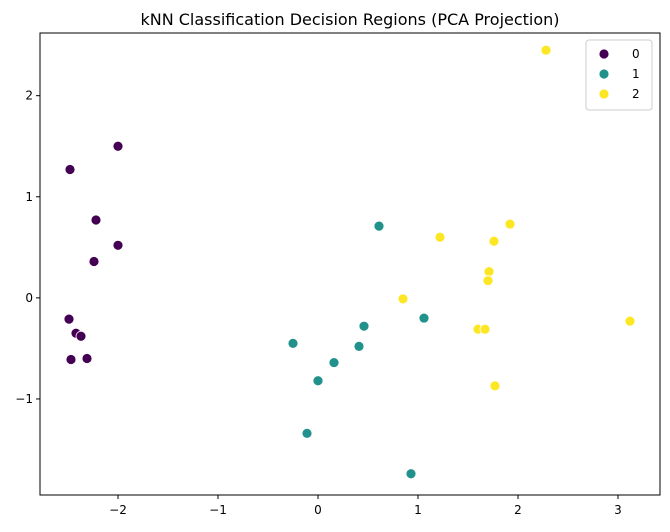 This screenshot has width=670, height=532. I want to click on legend-box, so click(619, 75).